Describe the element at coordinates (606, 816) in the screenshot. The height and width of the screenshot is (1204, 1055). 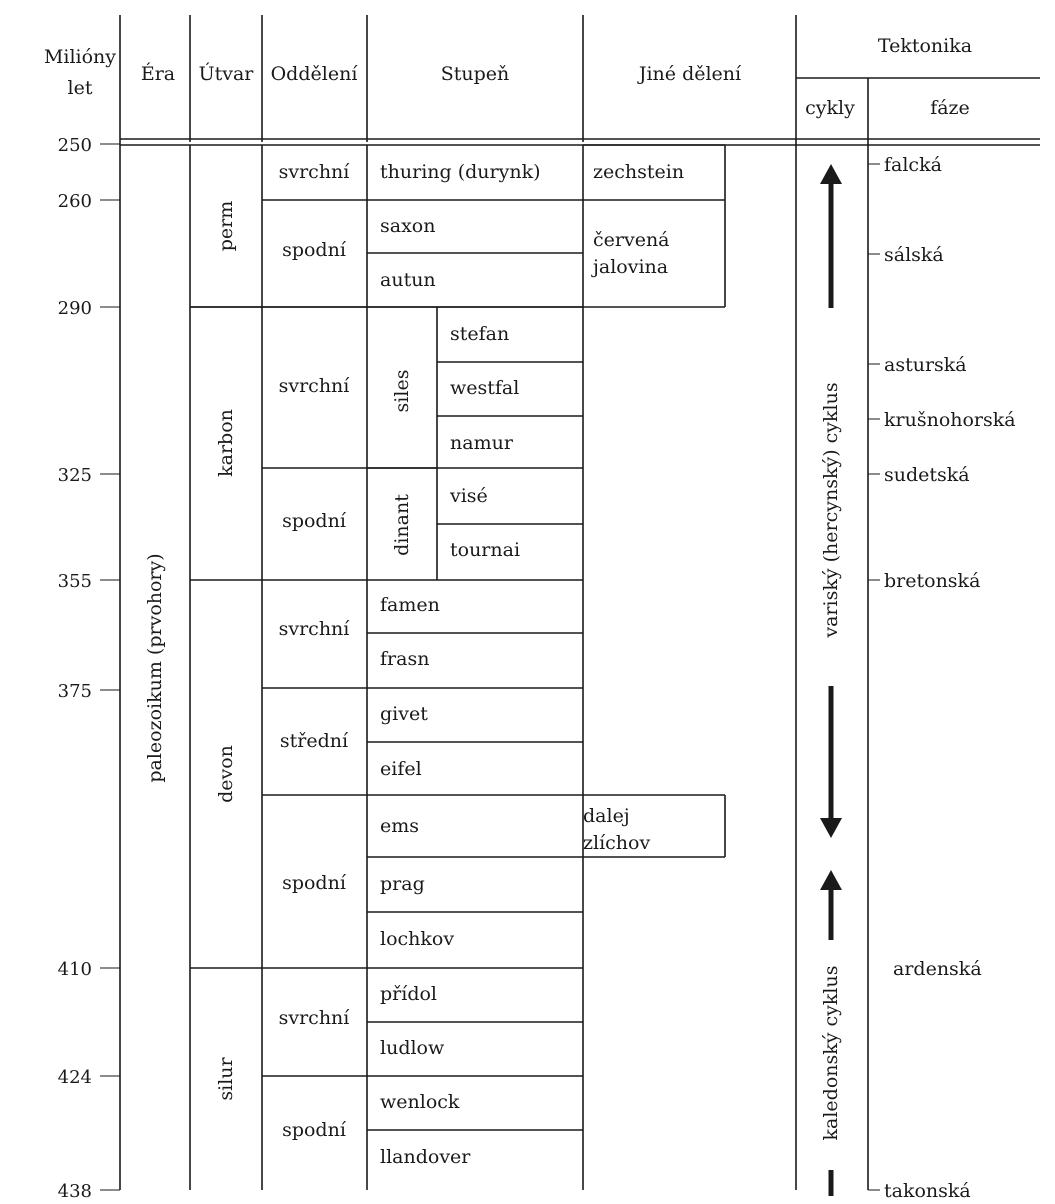
I see `jine-deleni-label: dalej` at that location.